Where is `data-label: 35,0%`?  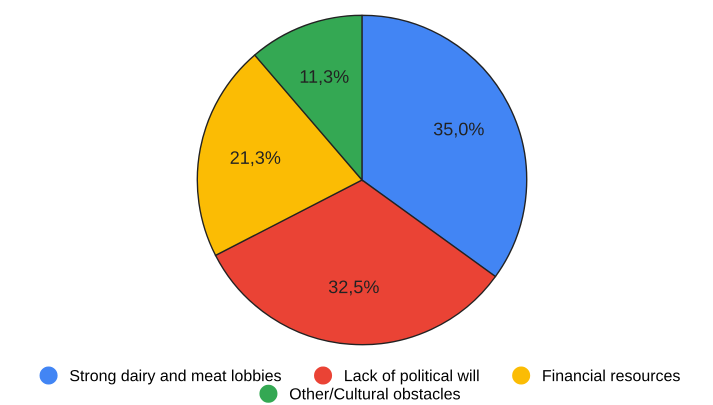
data-label: 35,0% is located at coordinates (459, 130).